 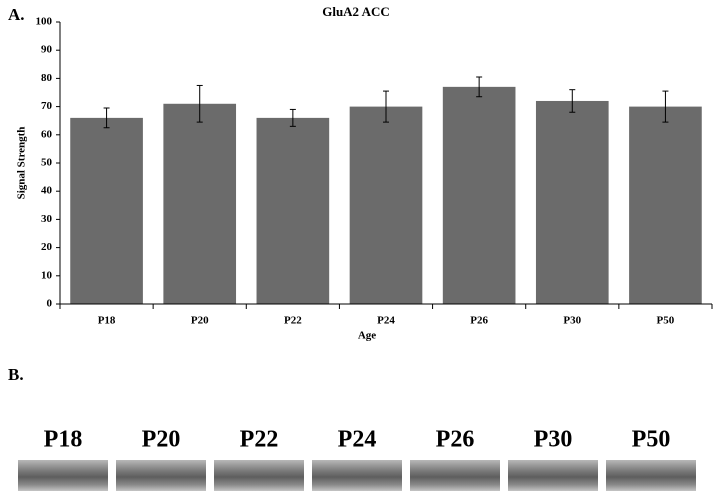 I want to click on y-tick-label: 50, so click(x=47, y=163).